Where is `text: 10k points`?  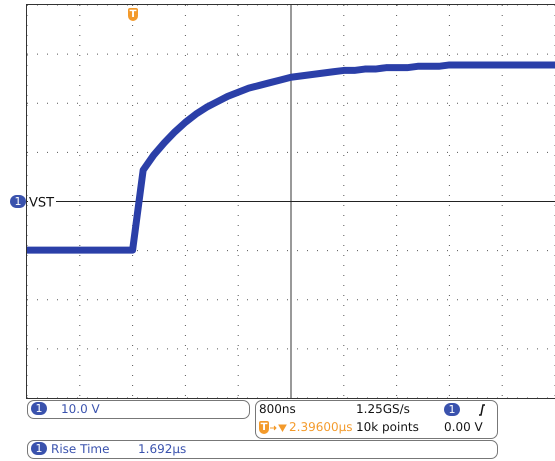
text: 10k points is located at coordinates (387, 427).